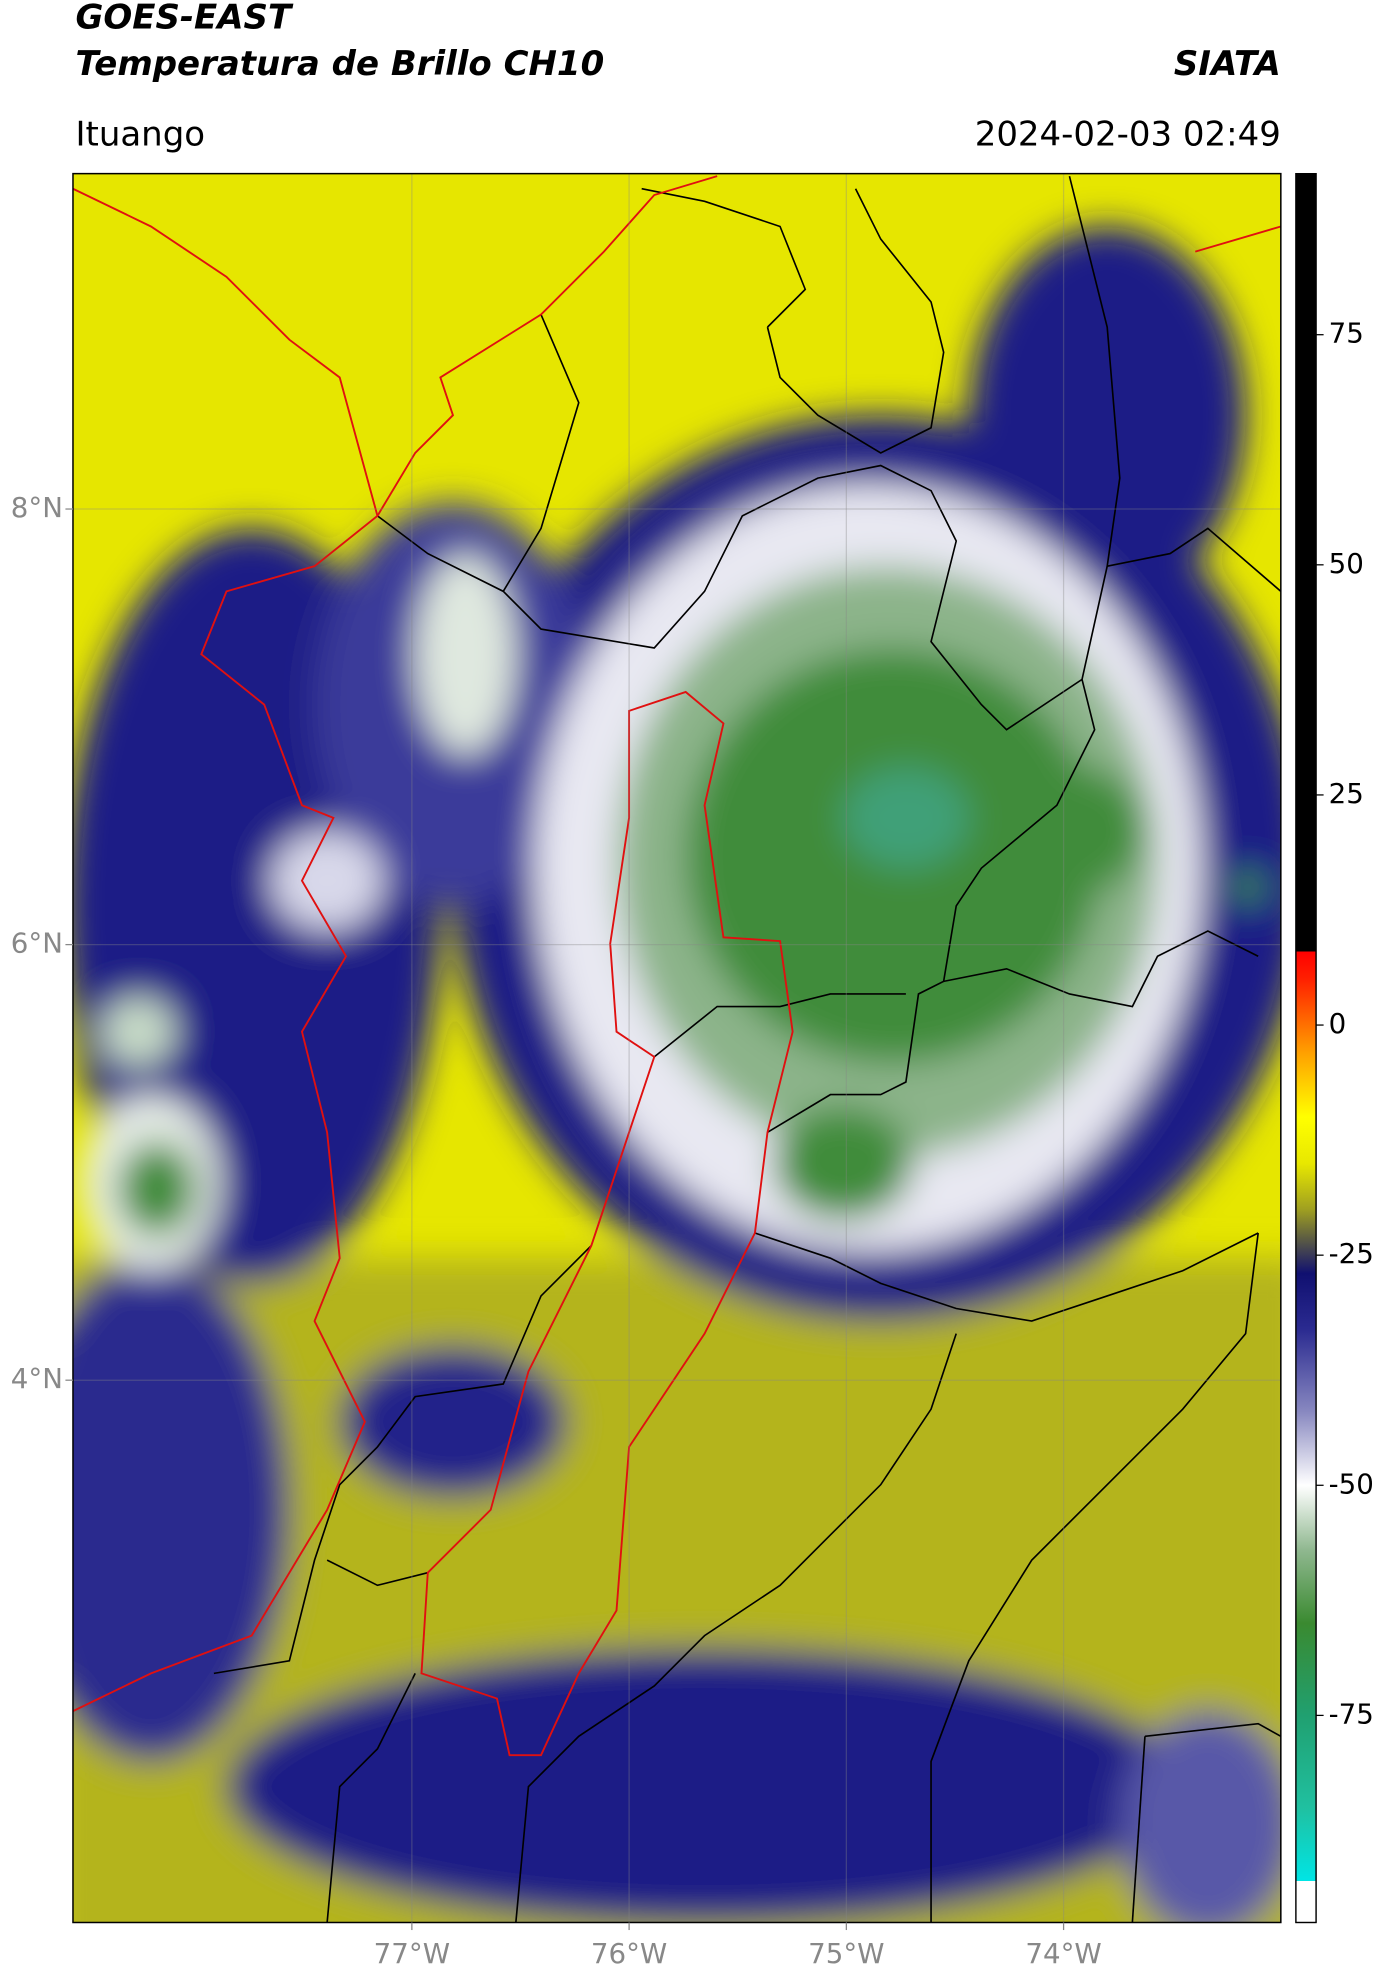 This screenshot has height=1981, width=1384. I want to click on colorbar-tick-label: 0, so click(1338, 1023).